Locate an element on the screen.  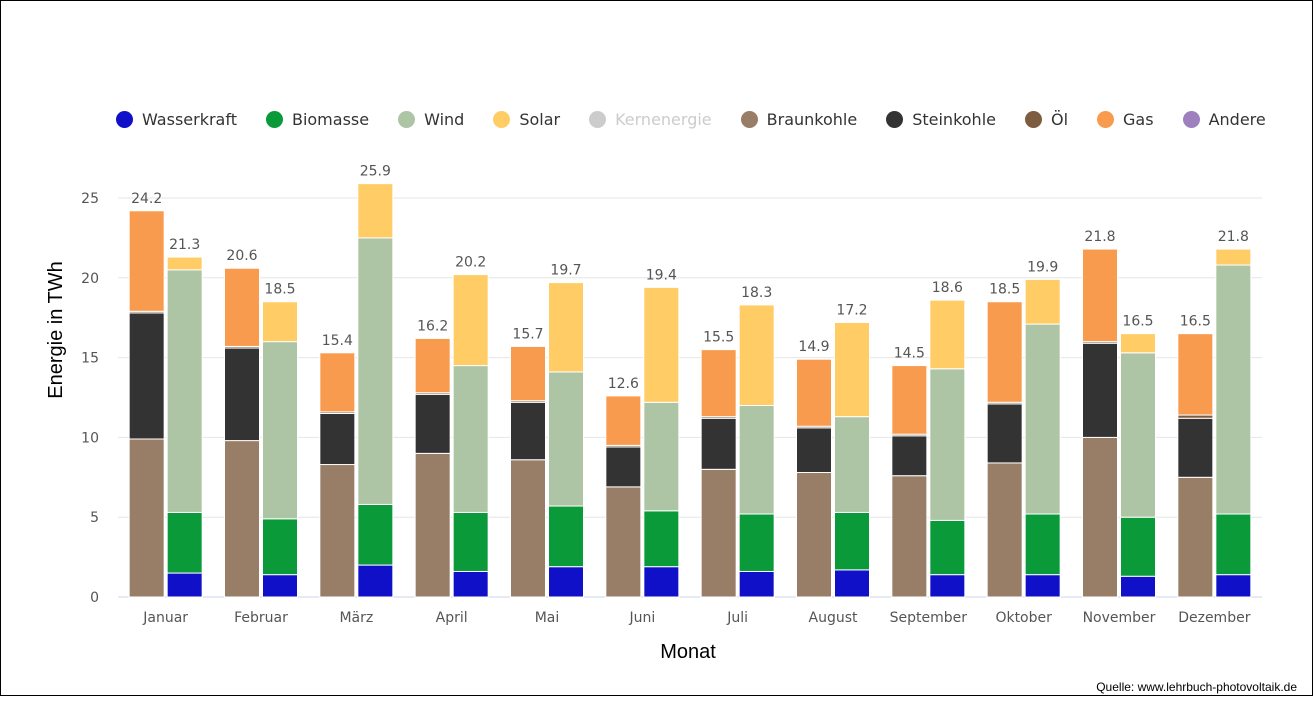
bar-wind-januar is located at coordinates (184, 391).